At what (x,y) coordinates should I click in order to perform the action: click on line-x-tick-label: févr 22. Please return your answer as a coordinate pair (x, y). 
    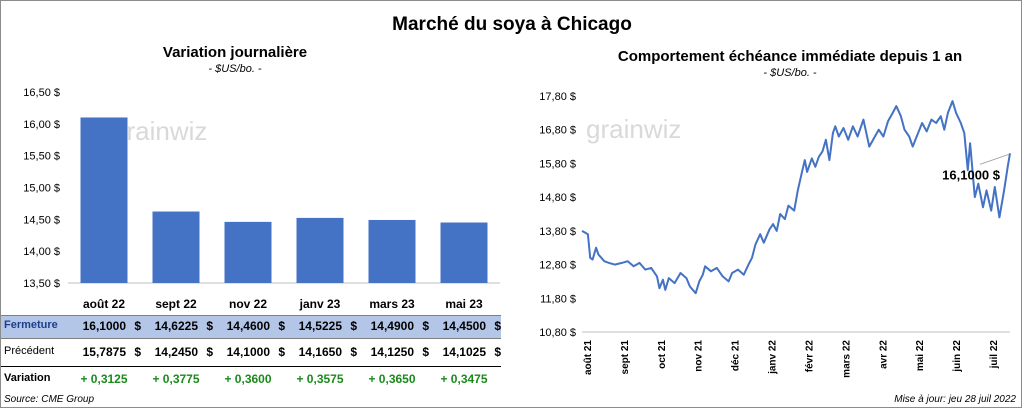
    Looking at the image, I should click on (809, 356).